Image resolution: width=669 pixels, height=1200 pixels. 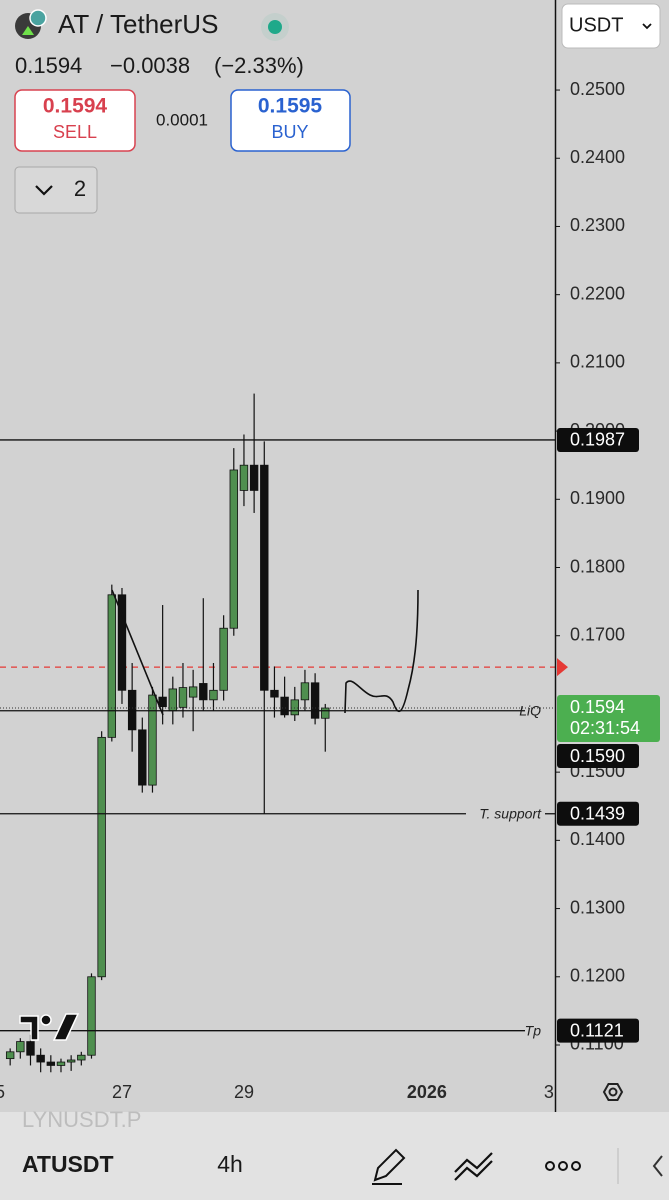 I want to click on trend-tool-button, so click(x=473, y=1166).